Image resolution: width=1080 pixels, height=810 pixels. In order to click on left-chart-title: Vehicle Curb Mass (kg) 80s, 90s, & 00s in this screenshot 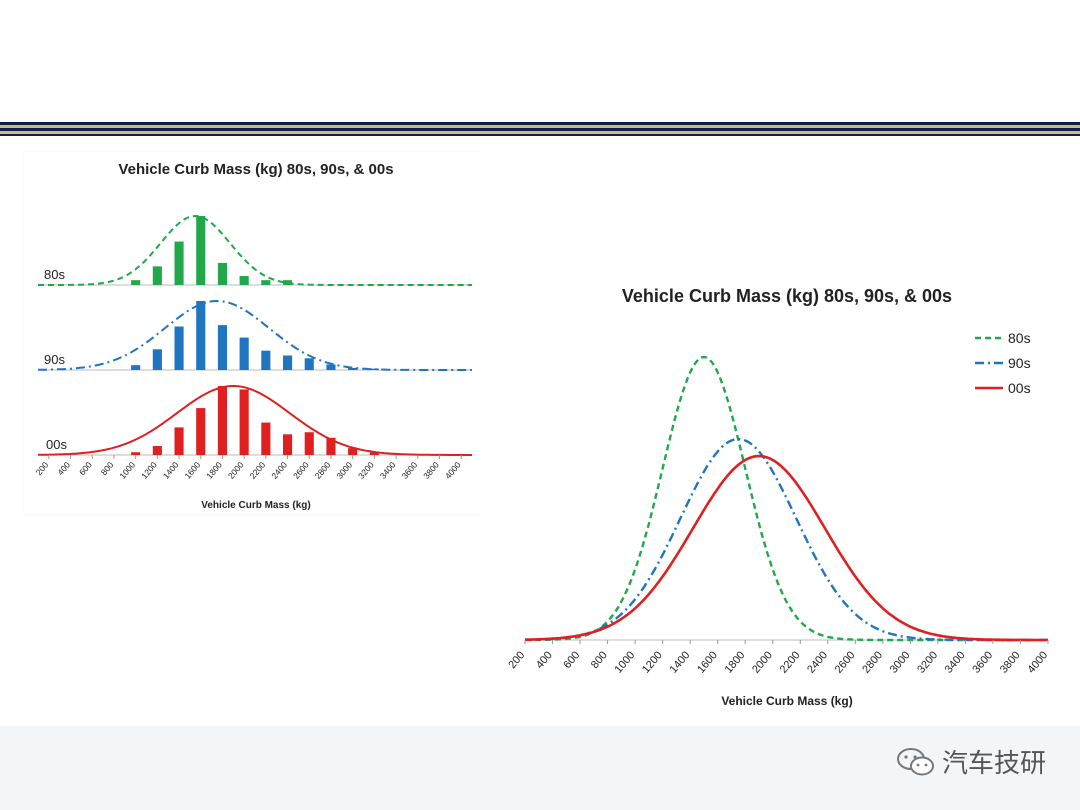, I will do `click(255, 169)`.